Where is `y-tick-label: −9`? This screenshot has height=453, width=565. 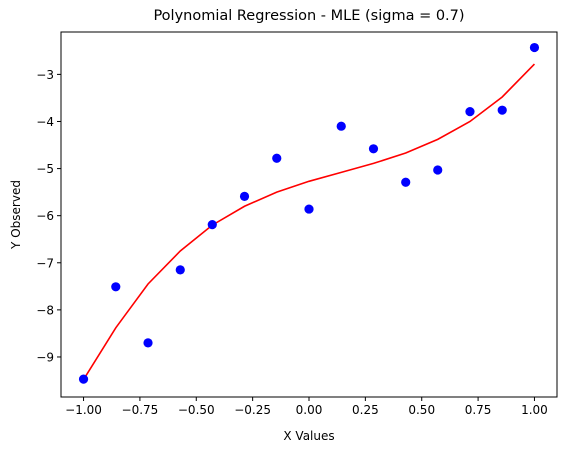
y-tick-label: −9 is located at coordinates (45, 357).